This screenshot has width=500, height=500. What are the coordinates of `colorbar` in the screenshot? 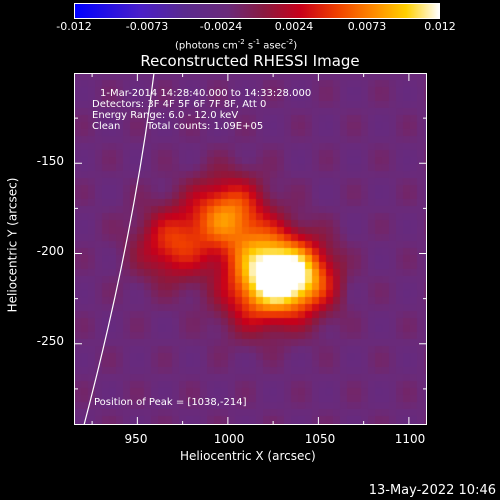 It's located at (257, 11).